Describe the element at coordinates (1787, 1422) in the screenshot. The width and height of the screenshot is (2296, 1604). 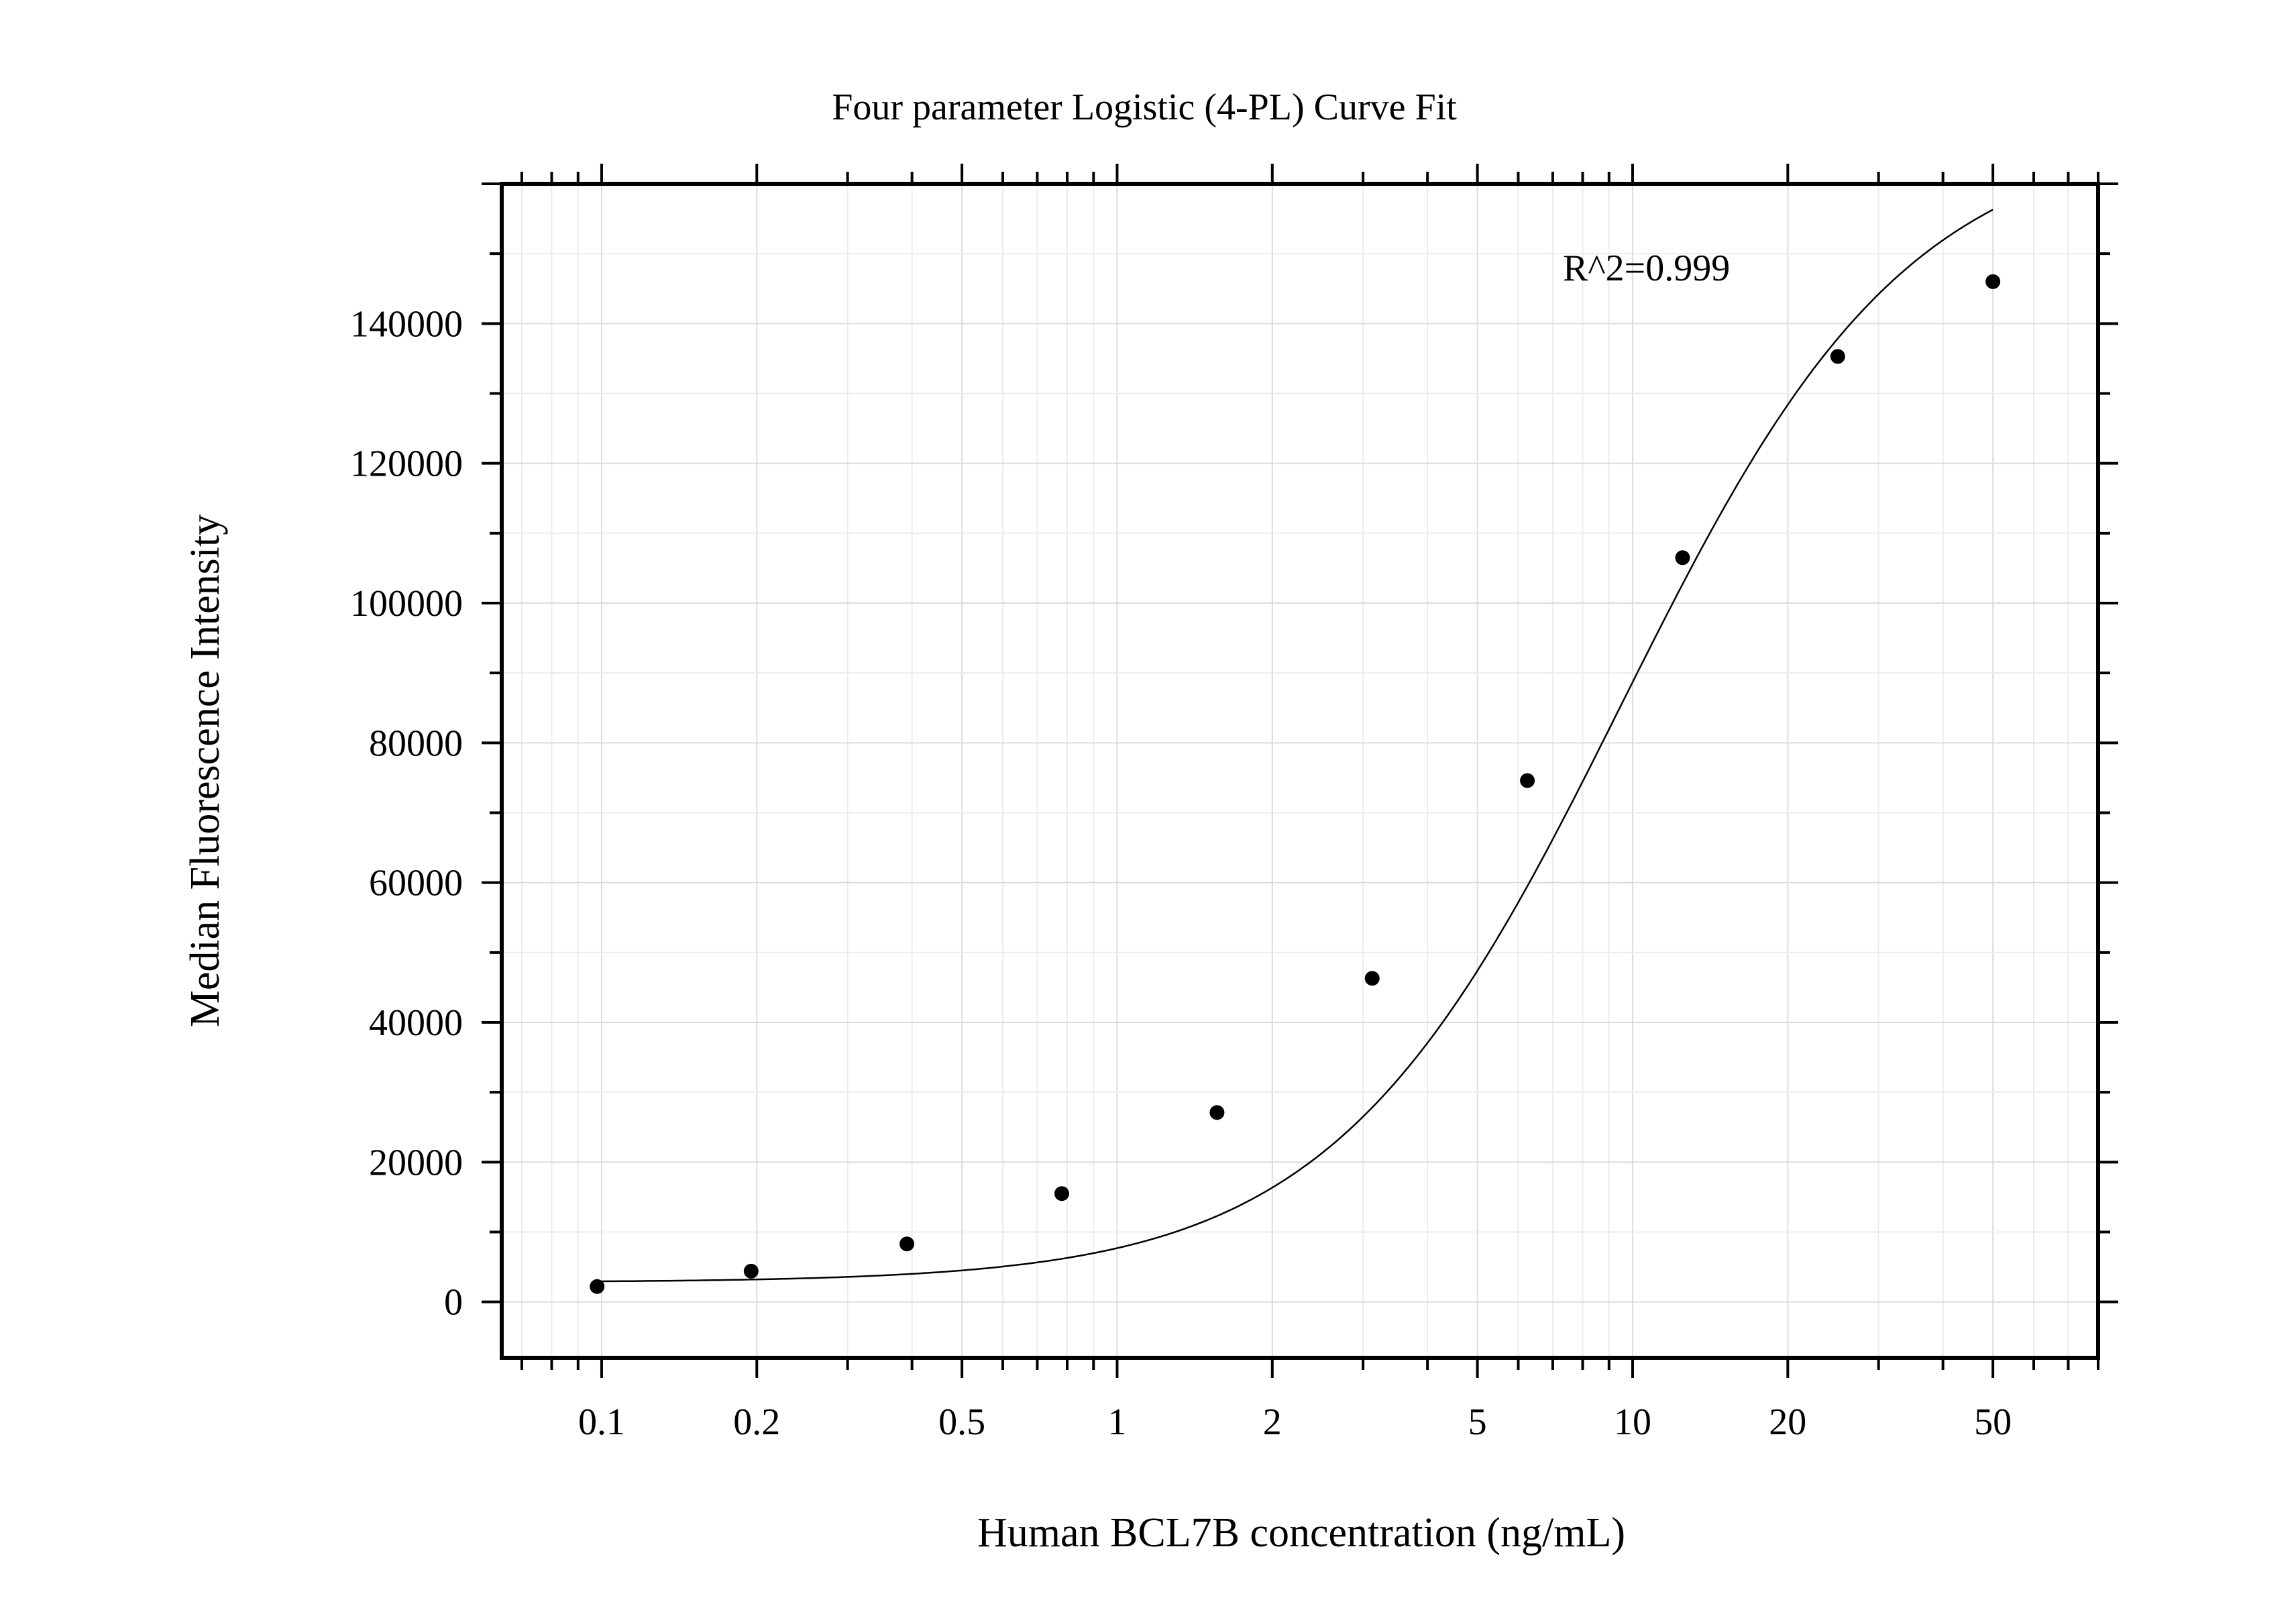
I see `x-tick-label: 20` at that location.